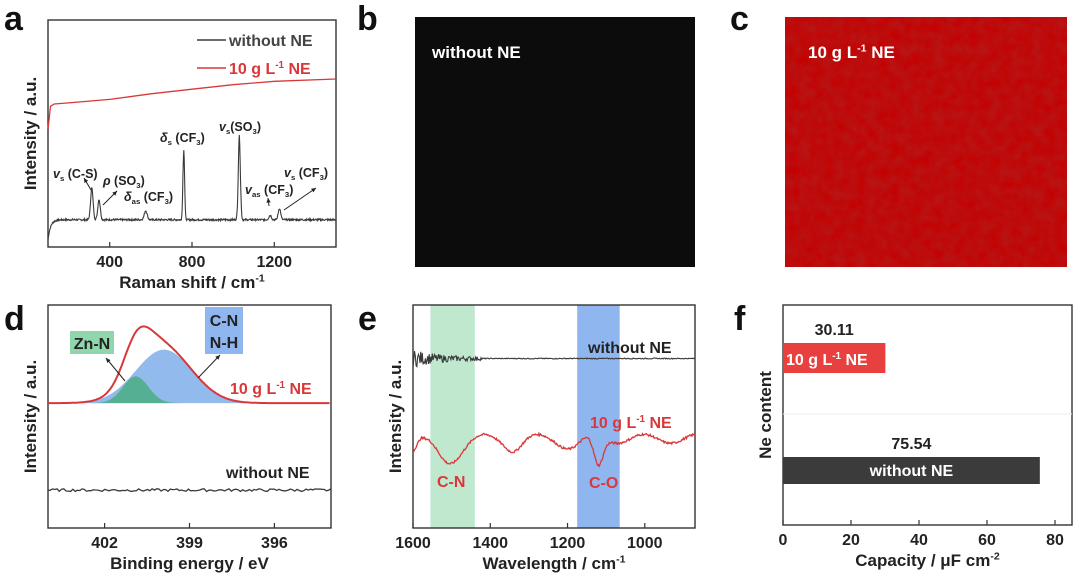 This screenshot has width=1080, height=579. I want to click on zn-n-label: Zn-N, so click(92, 344).